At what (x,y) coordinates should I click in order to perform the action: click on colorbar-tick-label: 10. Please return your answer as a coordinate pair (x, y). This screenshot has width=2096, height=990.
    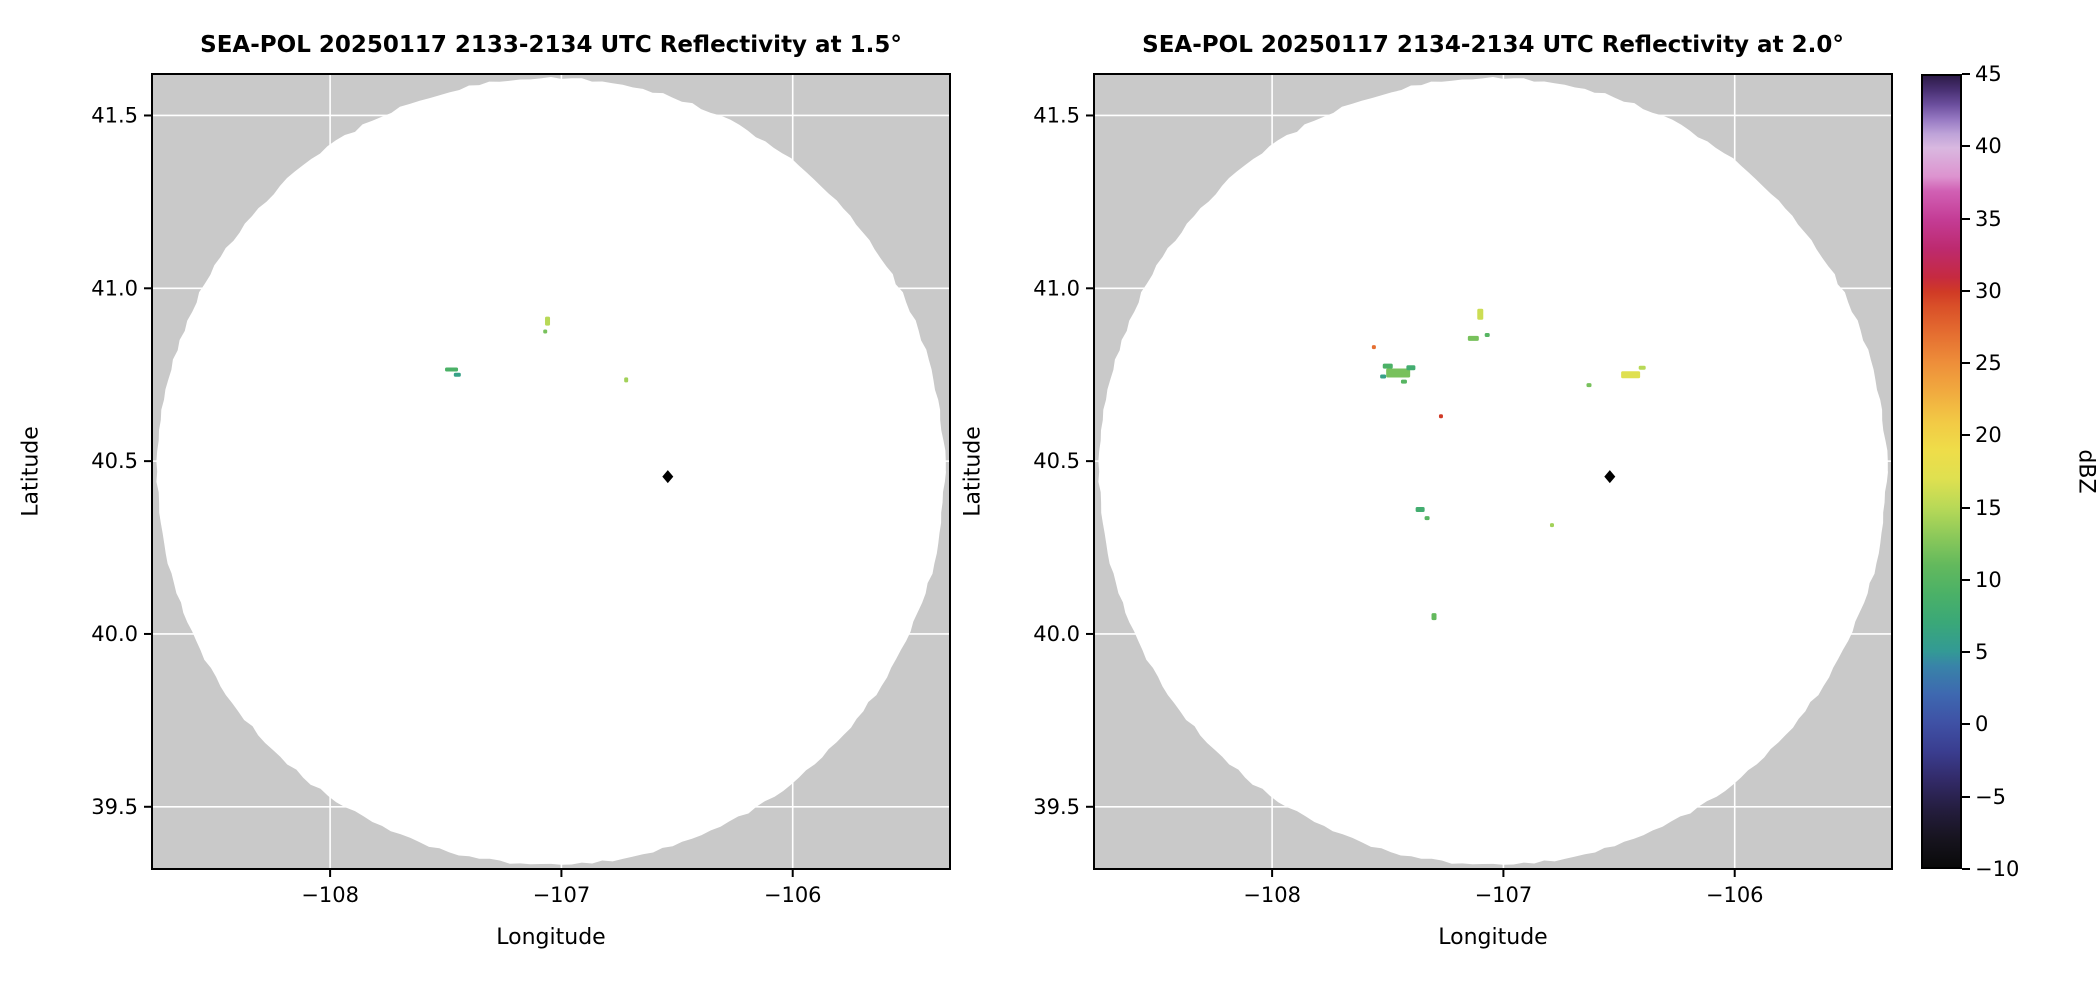
    Looking at the image, I should click on (1988, 579).